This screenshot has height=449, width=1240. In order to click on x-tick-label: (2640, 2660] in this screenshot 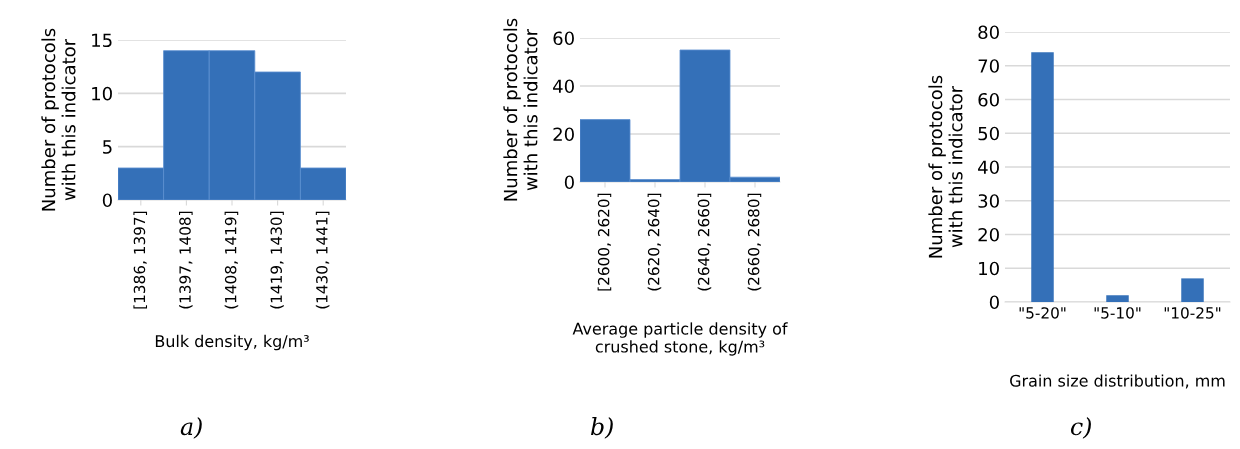, I will do `click(704, 242)`.